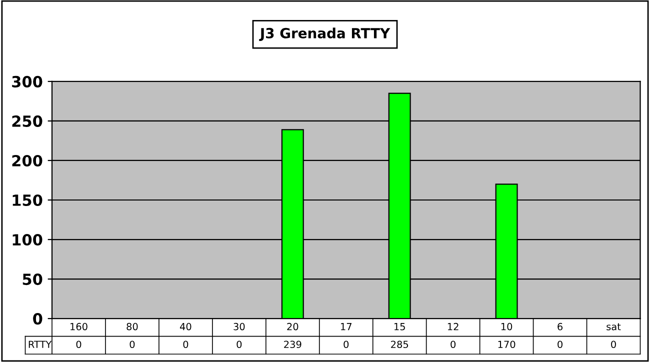 This screenshot has height=362, width=650. What do you see at coordinates (32, 280) in the screenshot?
I see `y-tick-label: 50` at bounding box center [32, 280].